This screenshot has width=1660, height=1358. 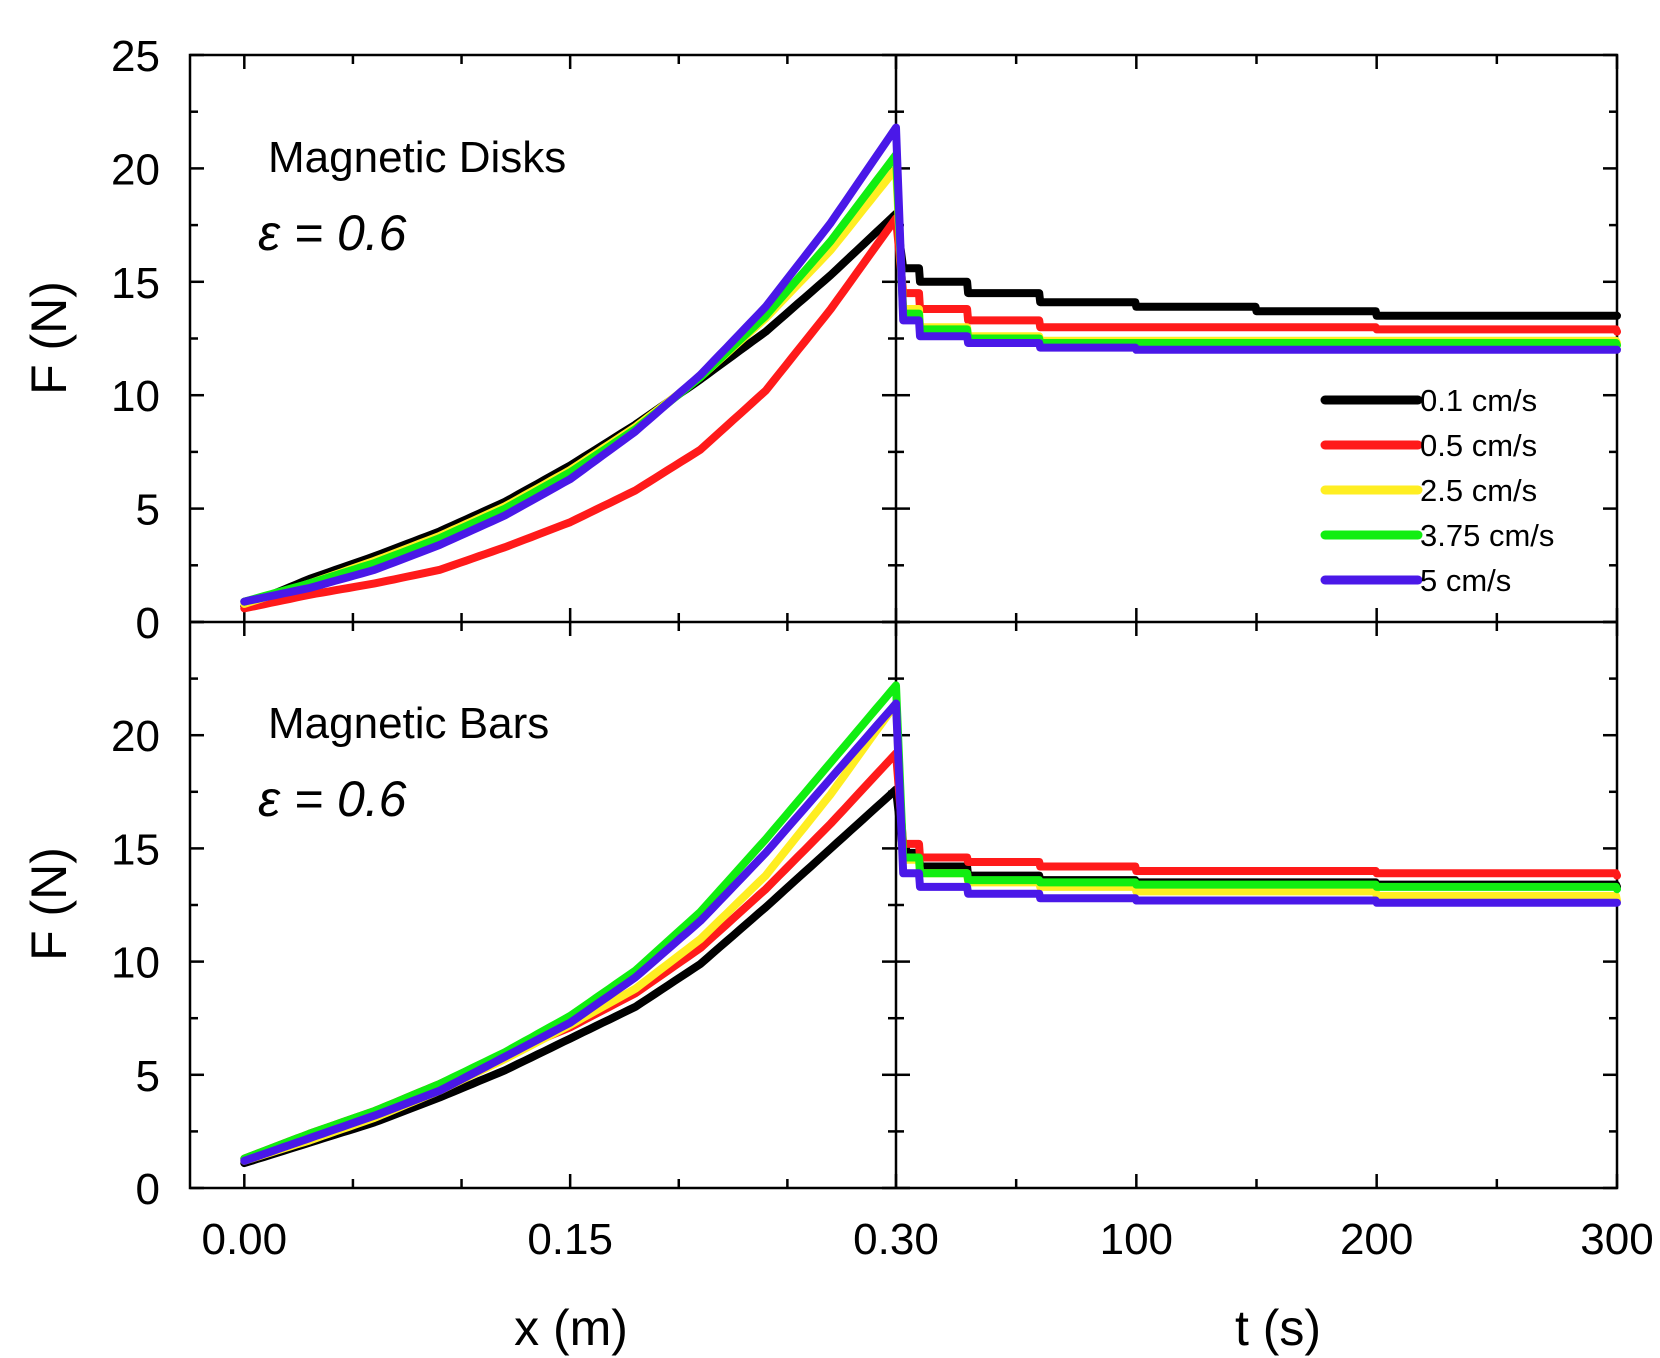 I want to click on y-tick-label-top: 0, so click(x=148, y=623).